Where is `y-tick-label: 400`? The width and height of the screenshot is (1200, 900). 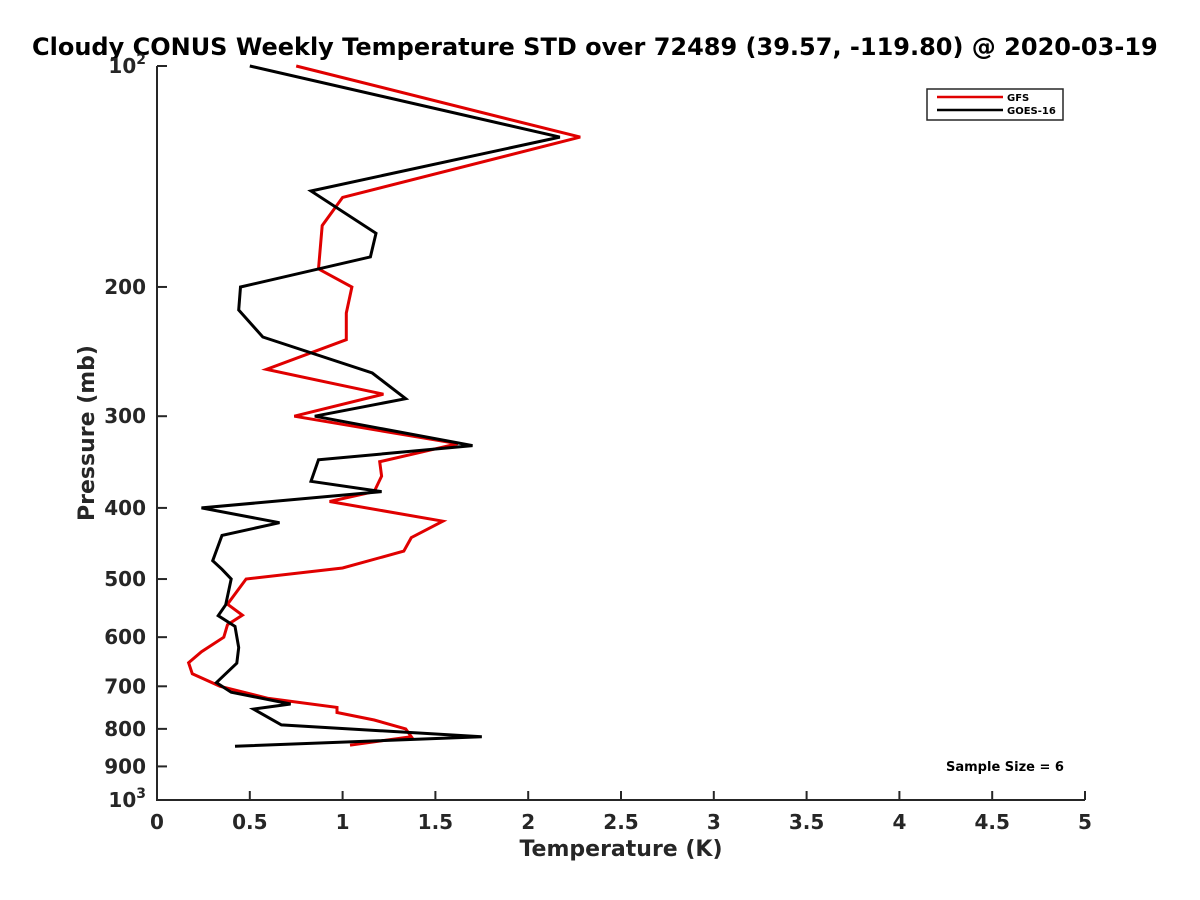
y-tick-label: 400 is located at coordinates (125, 508).